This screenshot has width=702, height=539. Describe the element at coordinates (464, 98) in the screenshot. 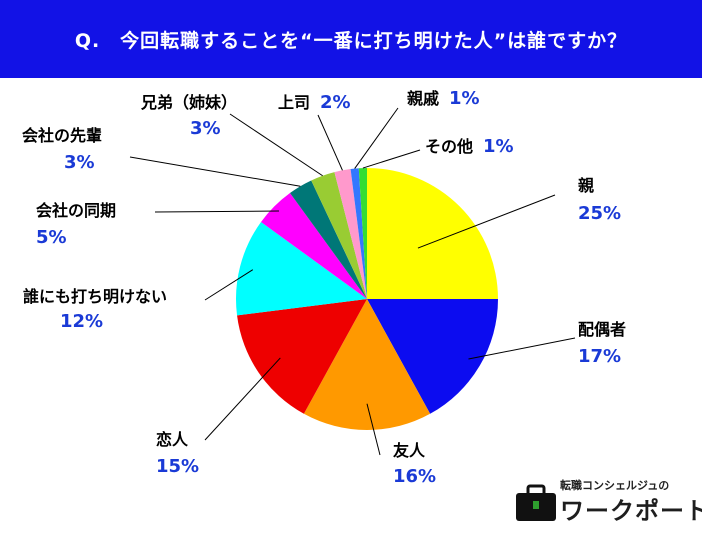

I see `slice-percent-9: 1%` at that location.